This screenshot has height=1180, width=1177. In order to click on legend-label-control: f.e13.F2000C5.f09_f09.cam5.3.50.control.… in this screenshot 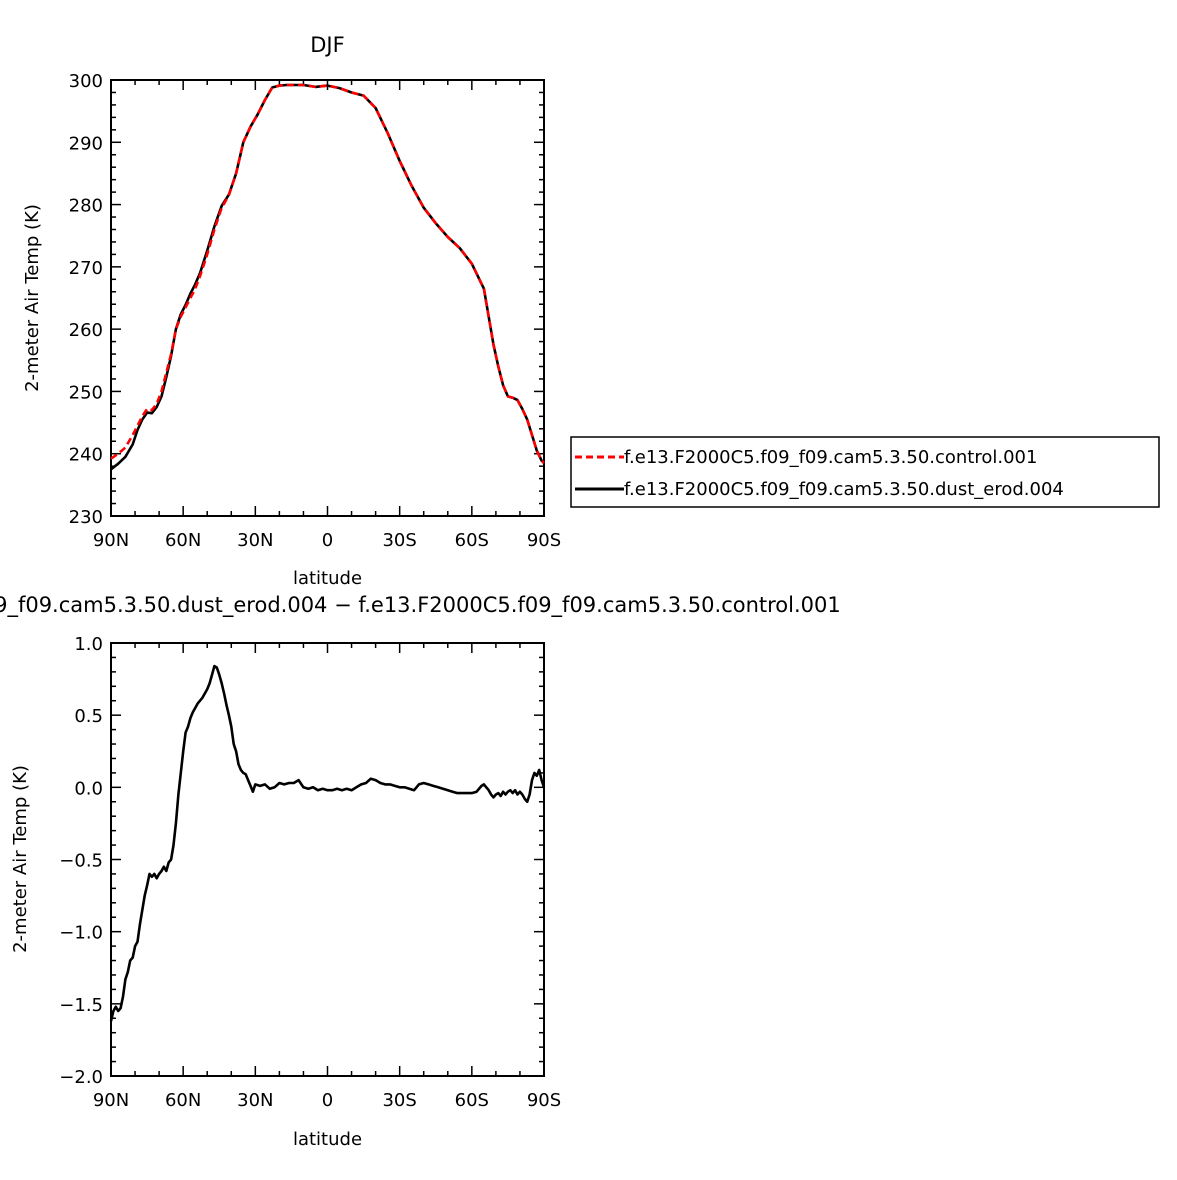, I will do `click(830, 457)`.